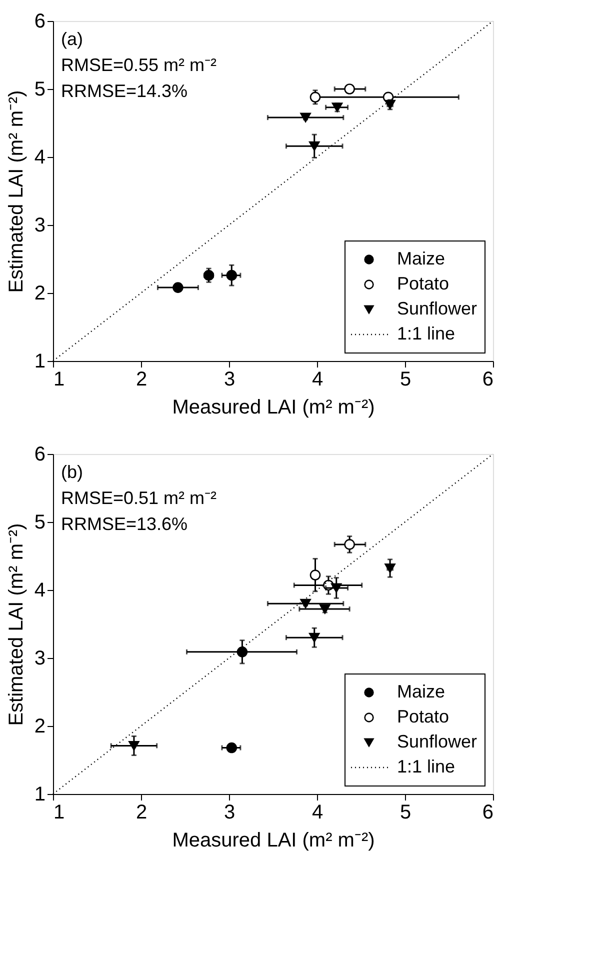 Image resolution: width=603 pixels, height=958 pixels. What do you see at coordinates (124, 91) in the screenshot?
I see `annotation: RRMSE=14.3%` at bounding box center [124, 91].